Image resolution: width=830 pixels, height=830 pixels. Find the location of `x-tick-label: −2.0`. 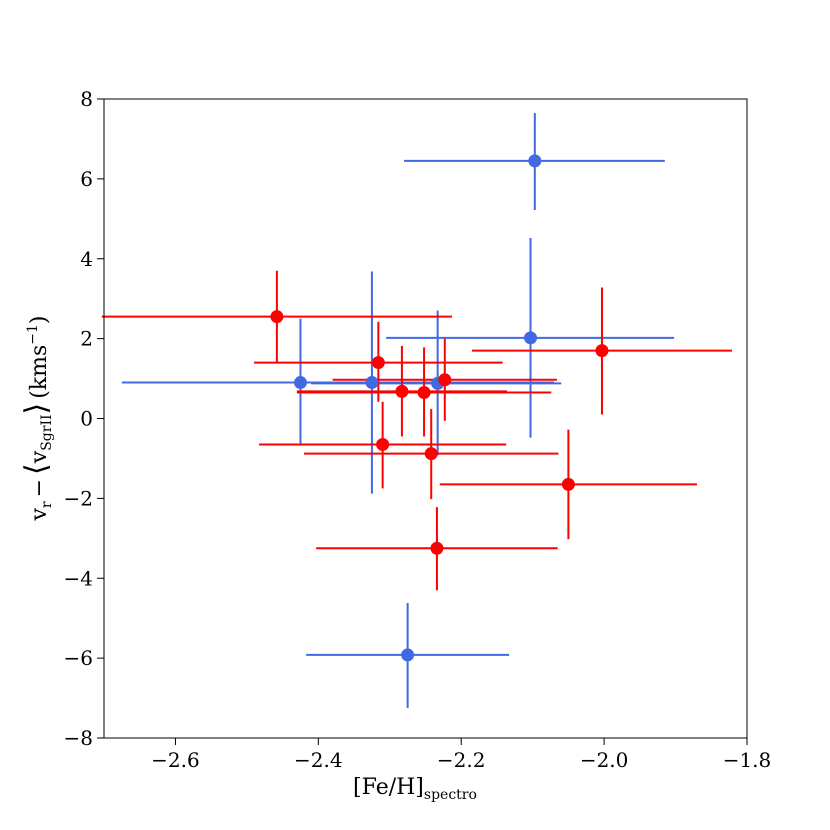

x-tick-label: −2.0 is located at coordinates (604, 760).